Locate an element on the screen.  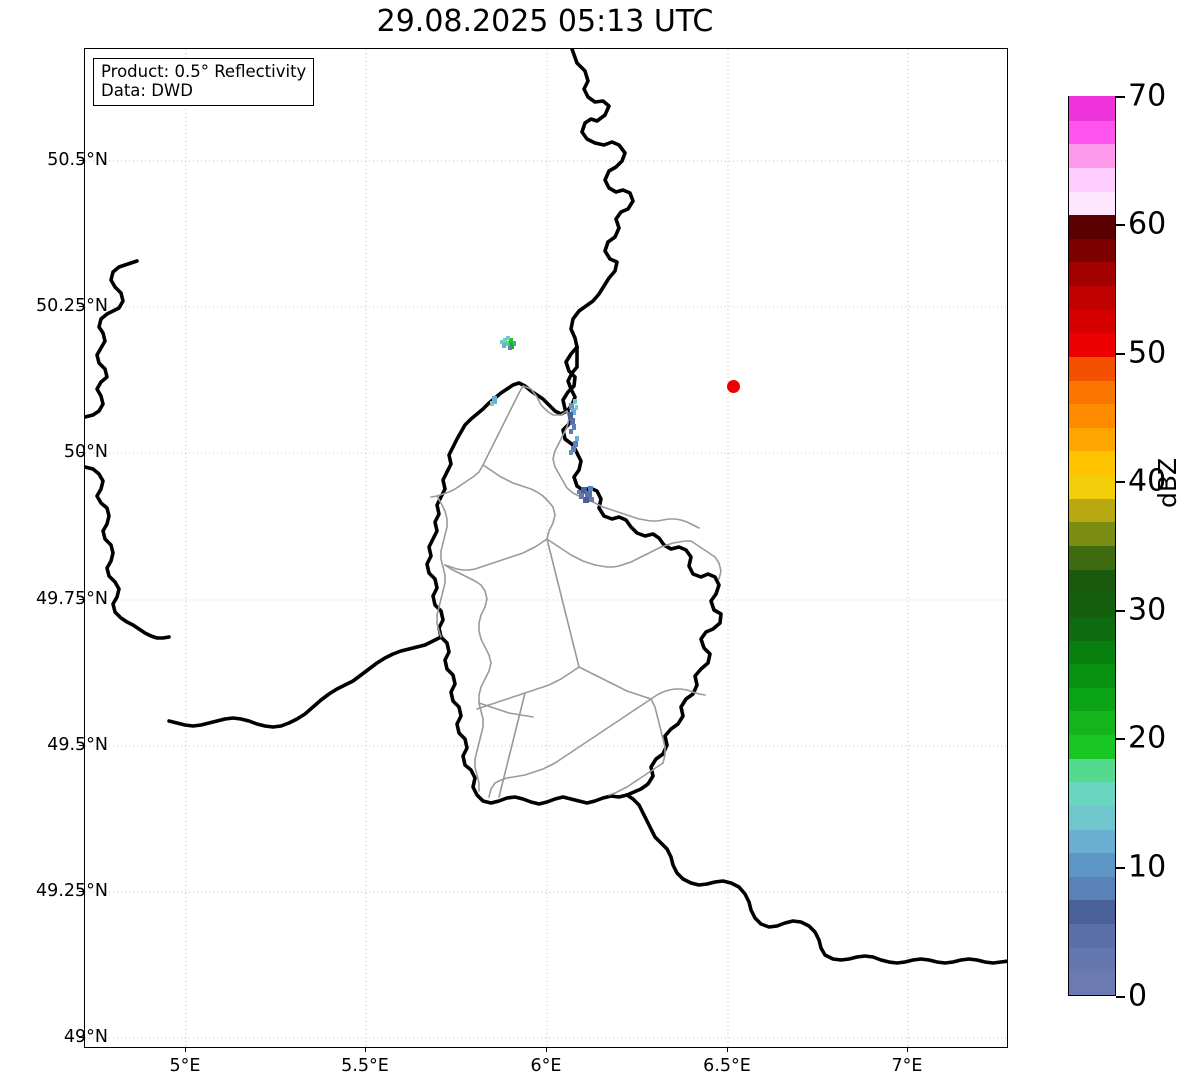
y-tick-label-49p5: 49.5°N is located at coordinates (77, 745).